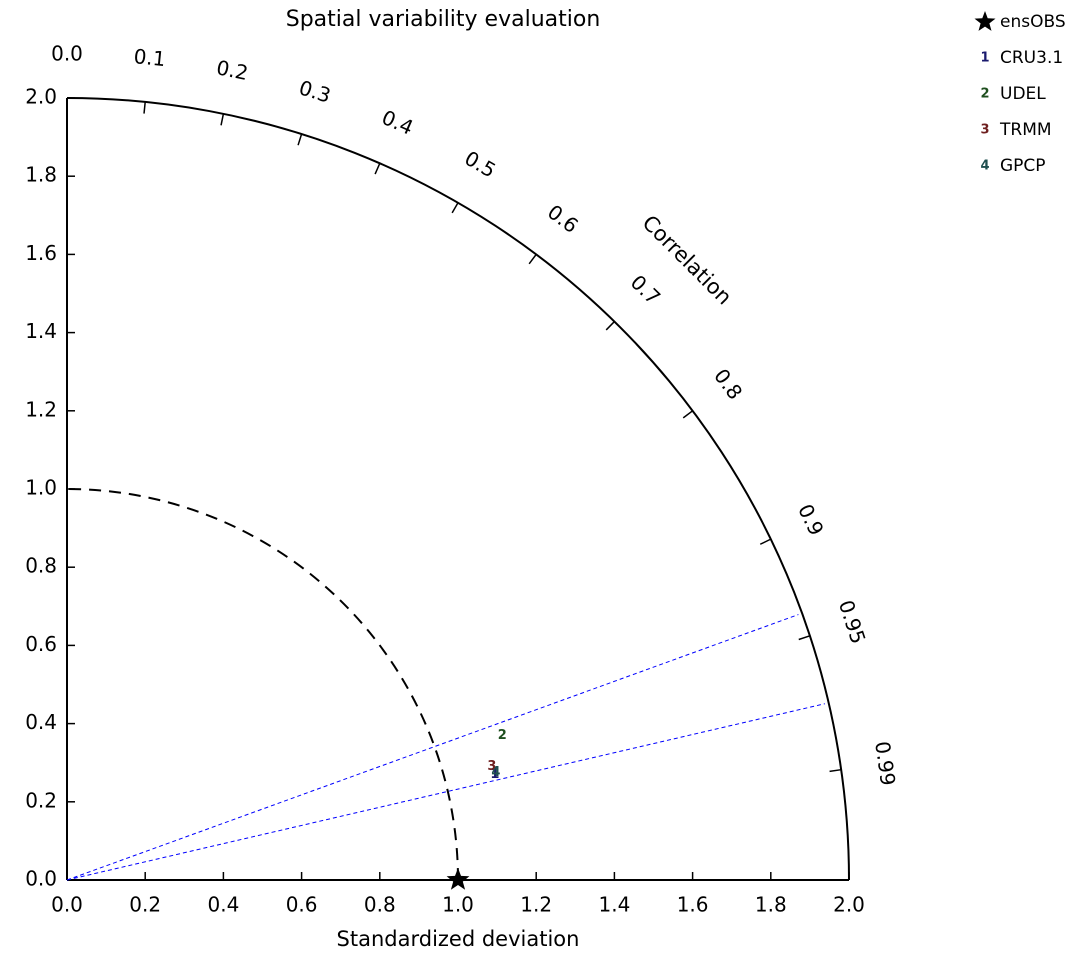 The width and height of the screenshot is (1090, 954). What do you see at coordinates (849, 905) in the screenshot?
I see `x-tick-label: 2.0` at bounding box center [849, 905].